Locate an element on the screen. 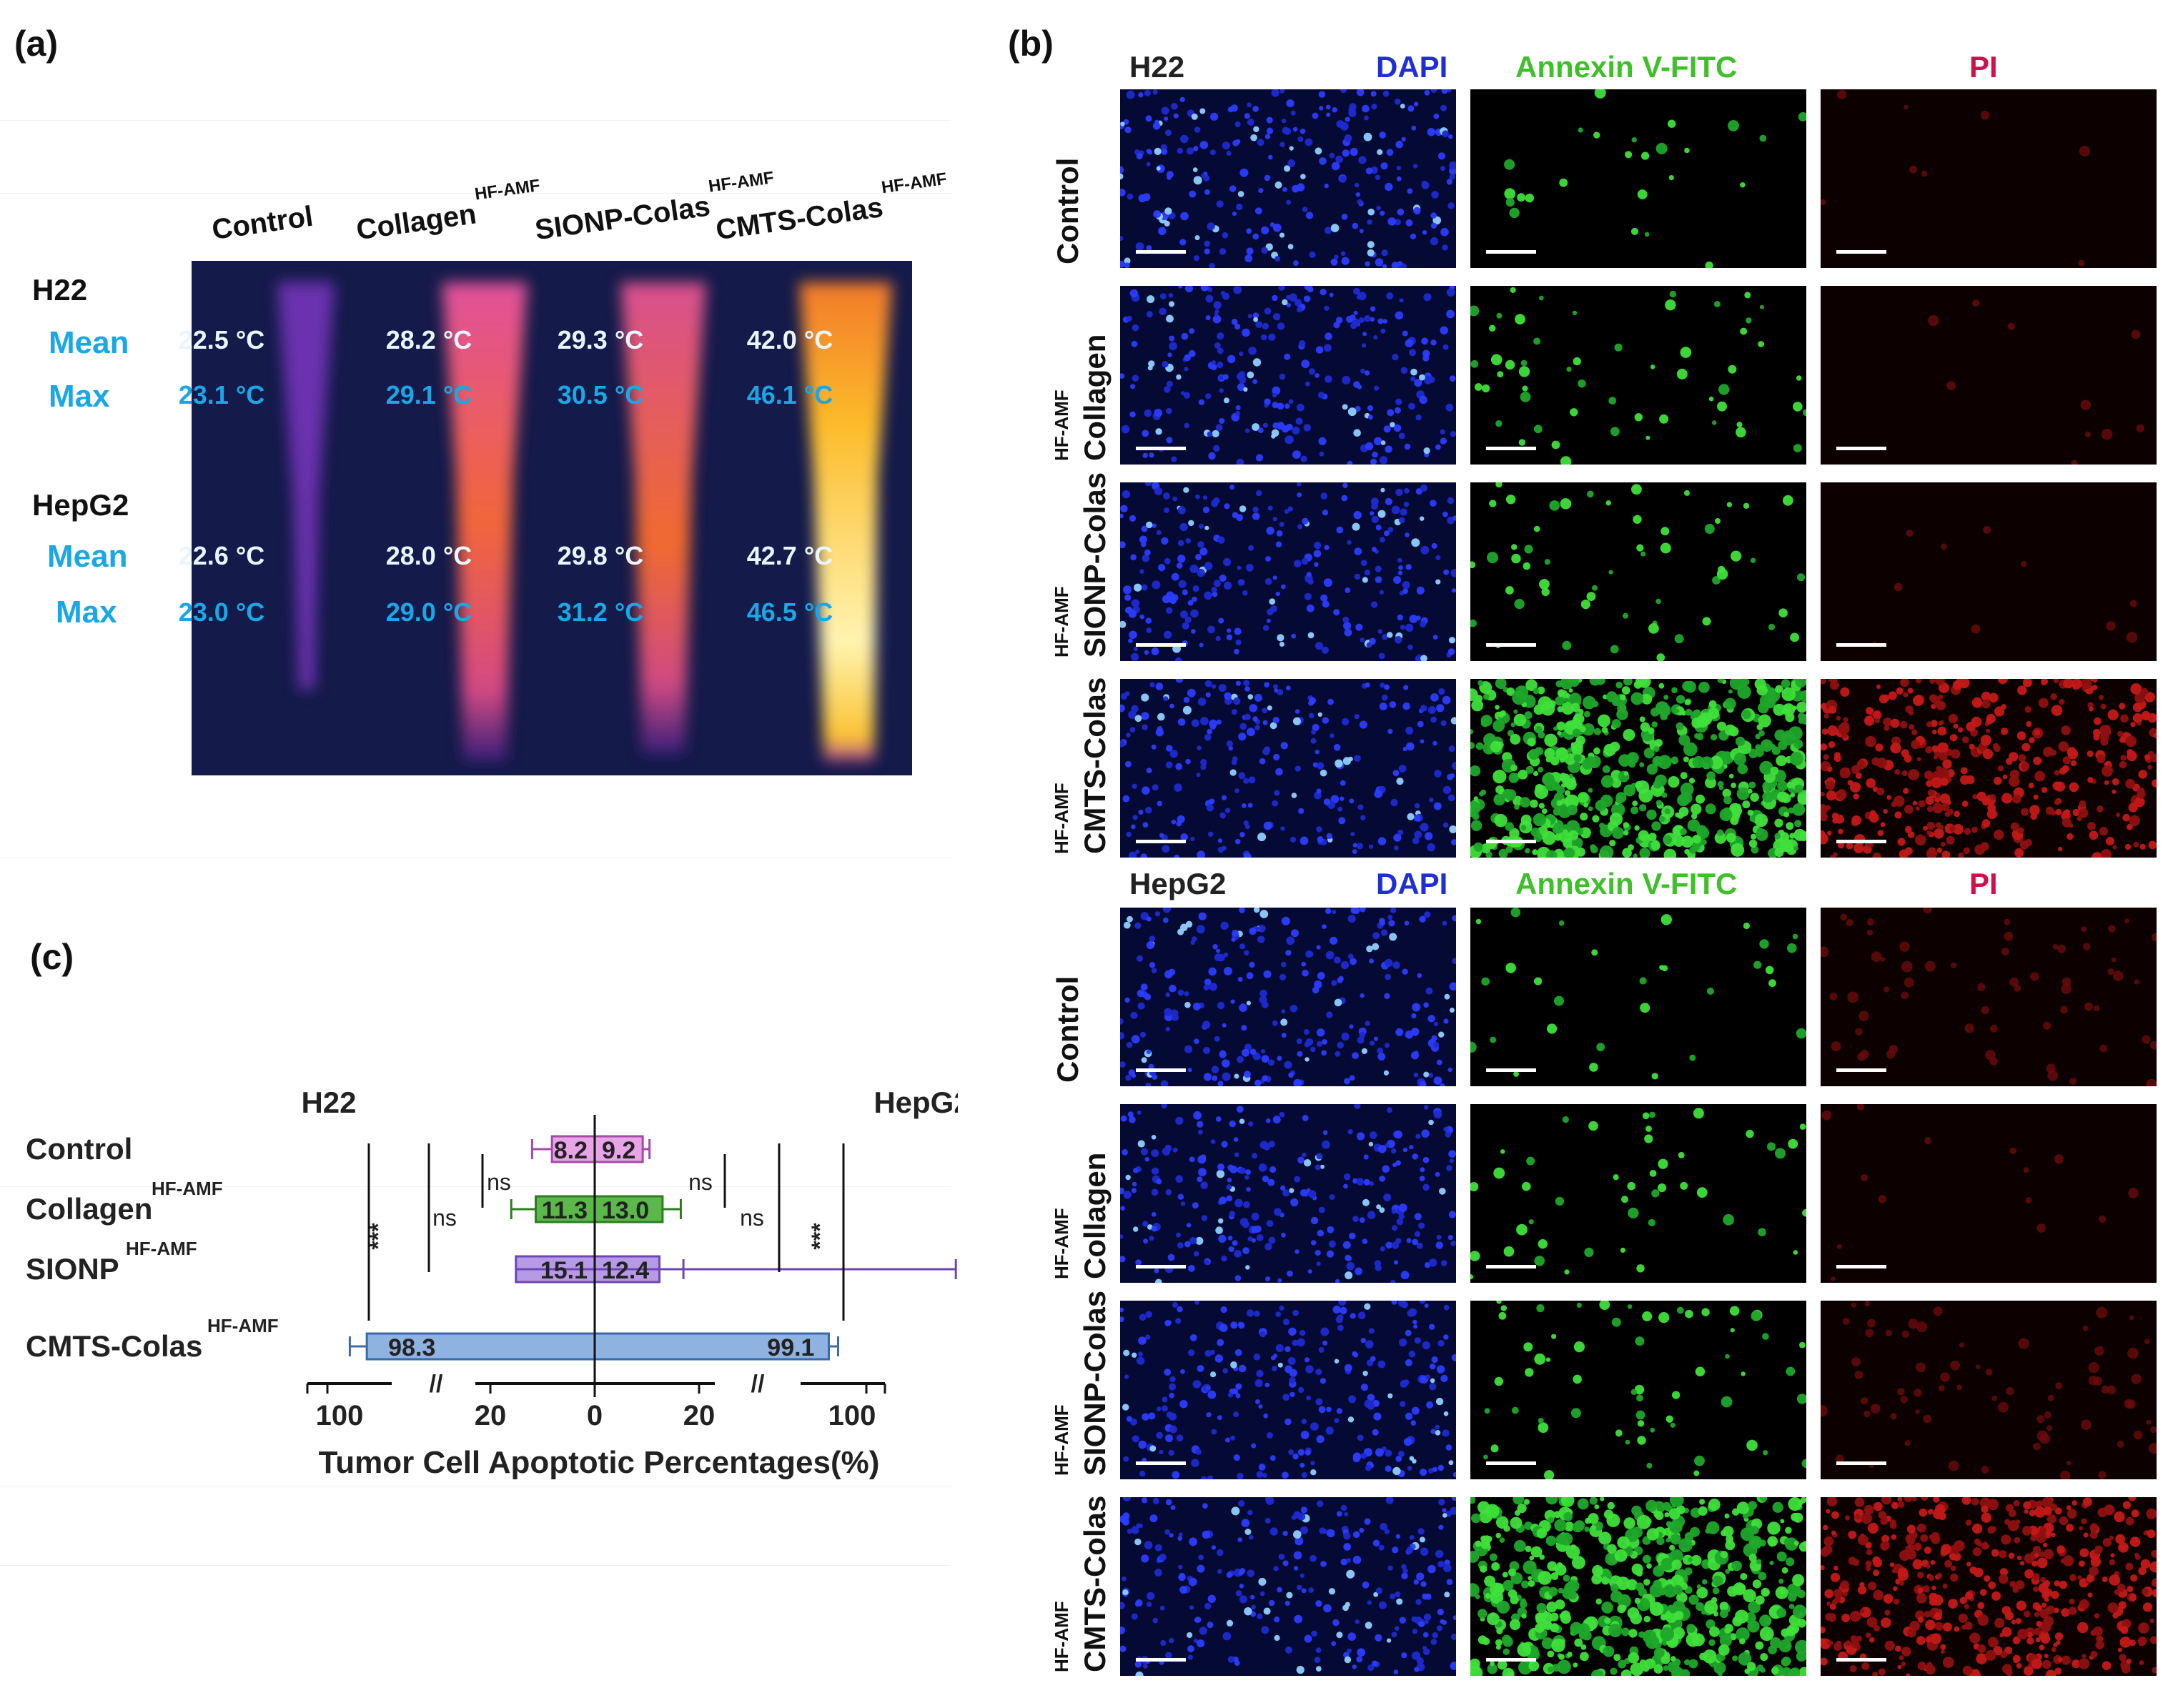 The width and height of the screenshot is (2168, 1708). thermal-column-name: SIONP-Colas is located at coordinates (623, 219).